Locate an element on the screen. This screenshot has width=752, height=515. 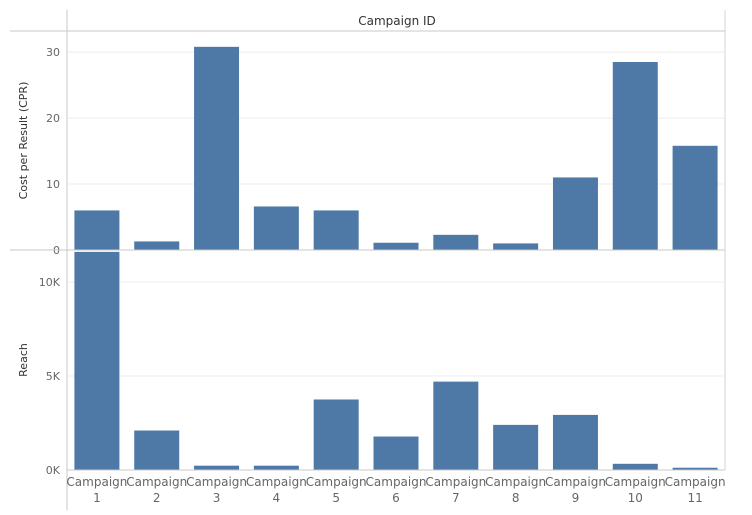
x-tick-label: 2 is located at coordinates (157, 498).